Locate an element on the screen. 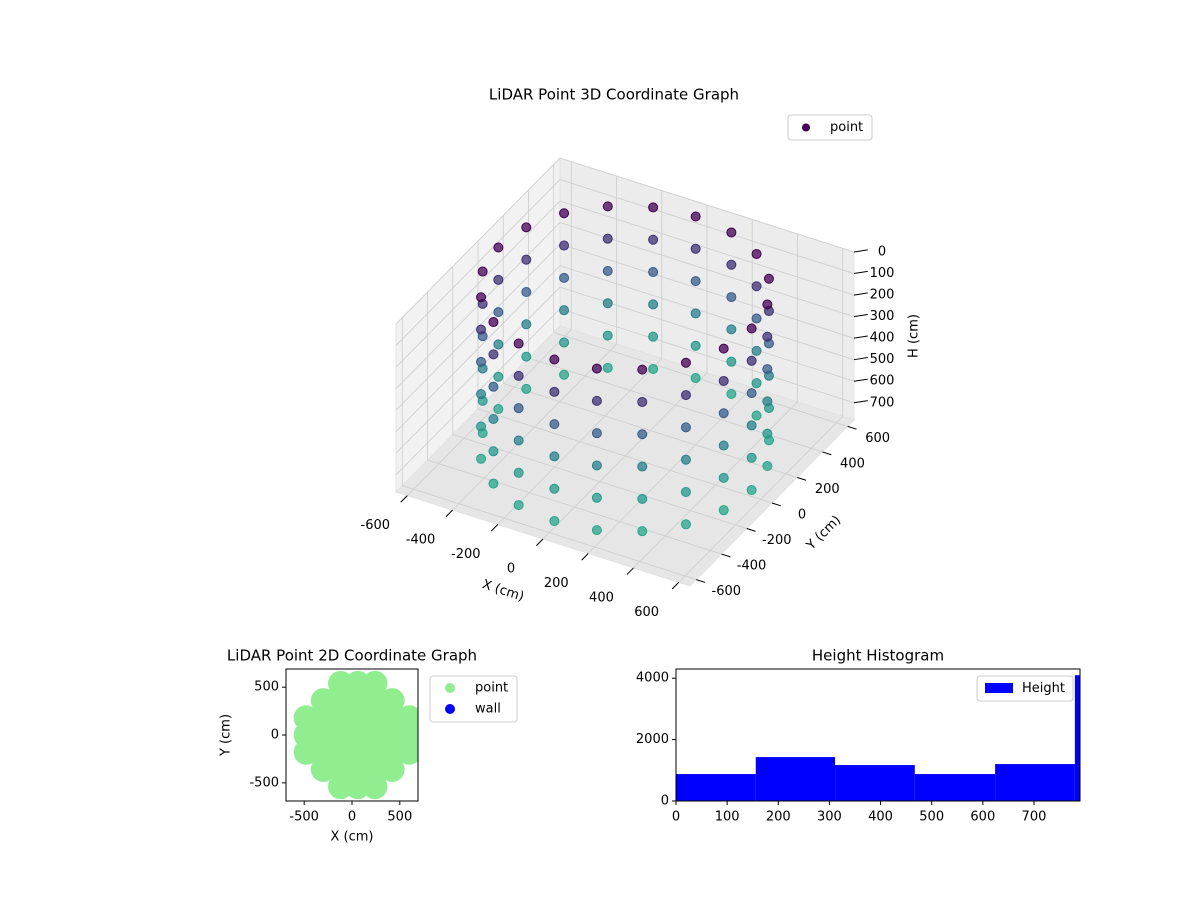 The width and height of the screenshot is (1200, 900). x-tick-label: 0 is located at coordinates (511, 569).